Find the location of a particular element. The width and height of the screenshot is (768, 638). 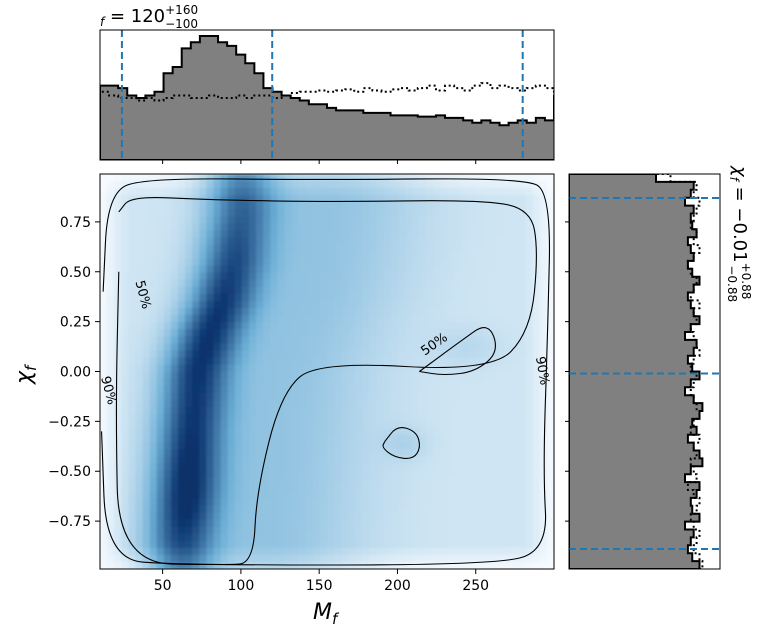

y-tick-label: −0.25 is located at coordinates (69, 422).